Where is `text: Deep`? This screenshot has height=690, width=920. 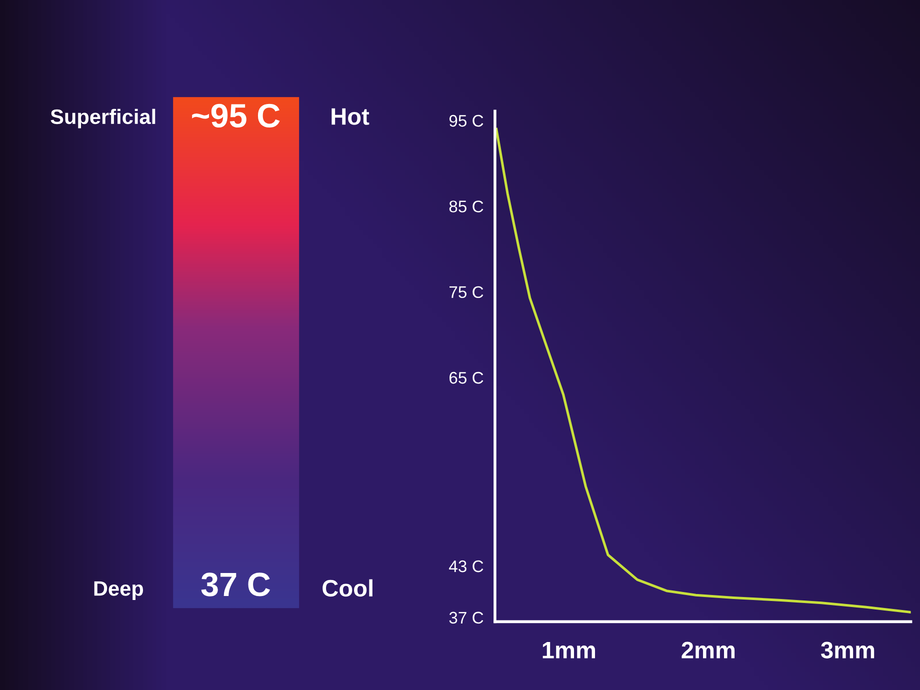 text: Deep is located at coordinates (119, 590).